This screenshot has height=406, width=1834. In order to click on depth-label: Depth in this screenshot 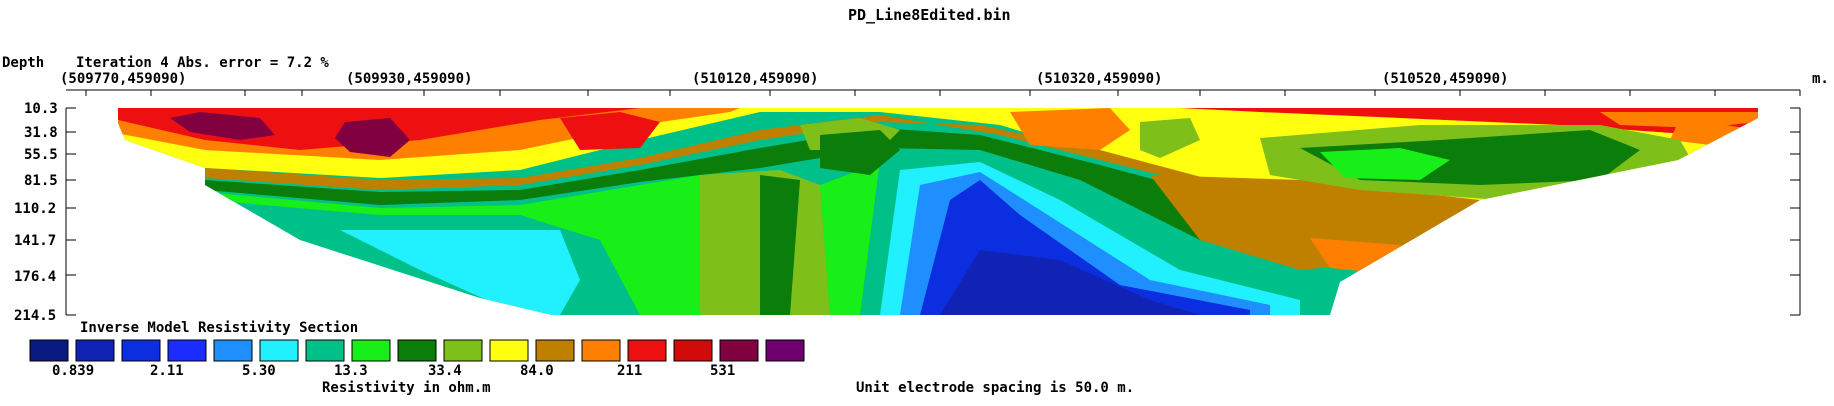, I will do `click(23, 63)`.